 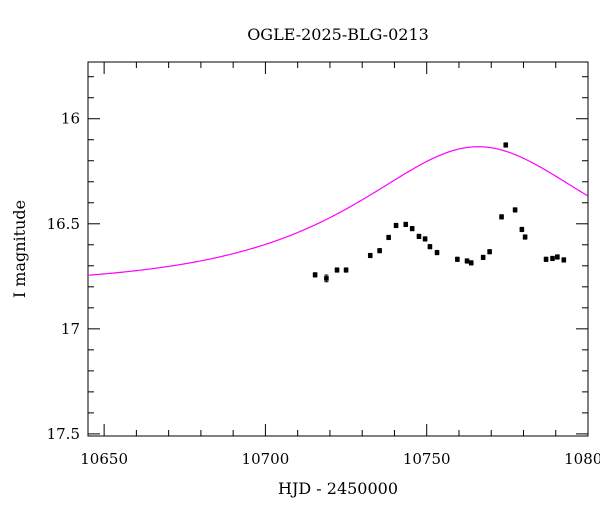 What do you see at coordinates (63, 224) in the screenshot?
I see `y-tick-label: 16.5` at bounding box center [63, 224].